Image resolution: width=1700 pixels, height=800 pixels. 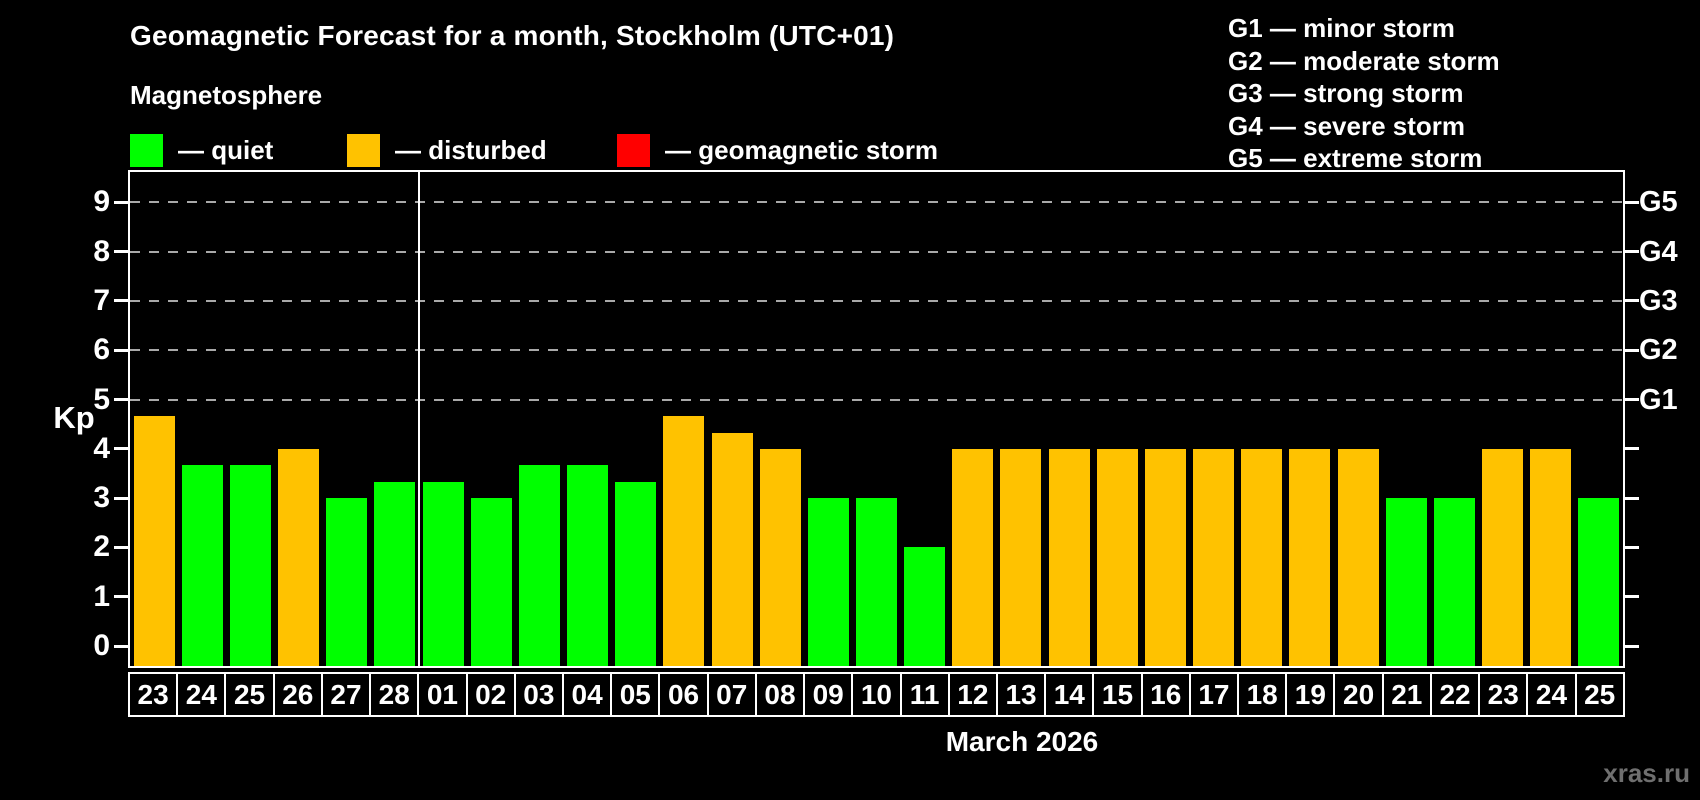 I want to click on y-tick-label-5: 5, so click(x=101, y=399).